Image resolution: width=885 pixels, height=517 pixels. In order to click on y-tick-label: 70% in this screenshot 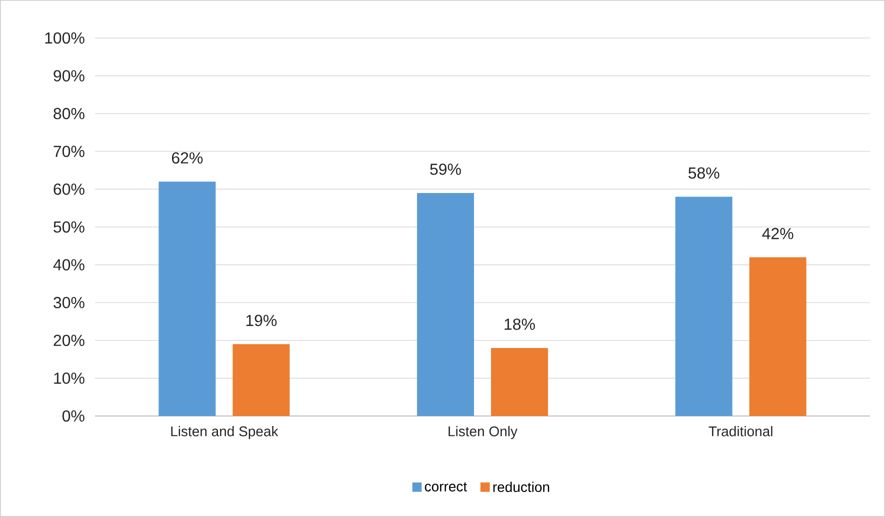, I will do `click(69, 152)`.